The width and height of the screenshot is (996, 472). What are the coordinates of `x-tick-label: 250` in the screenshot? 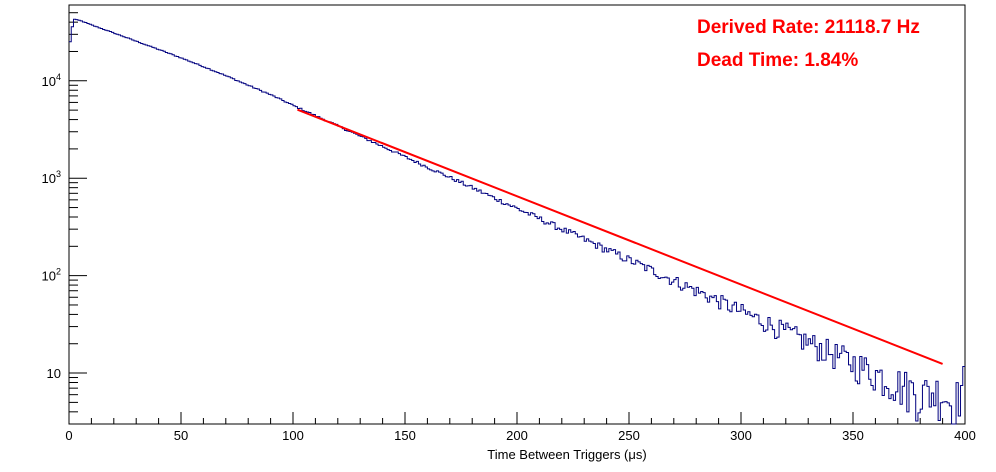 It's located at (629, 435).